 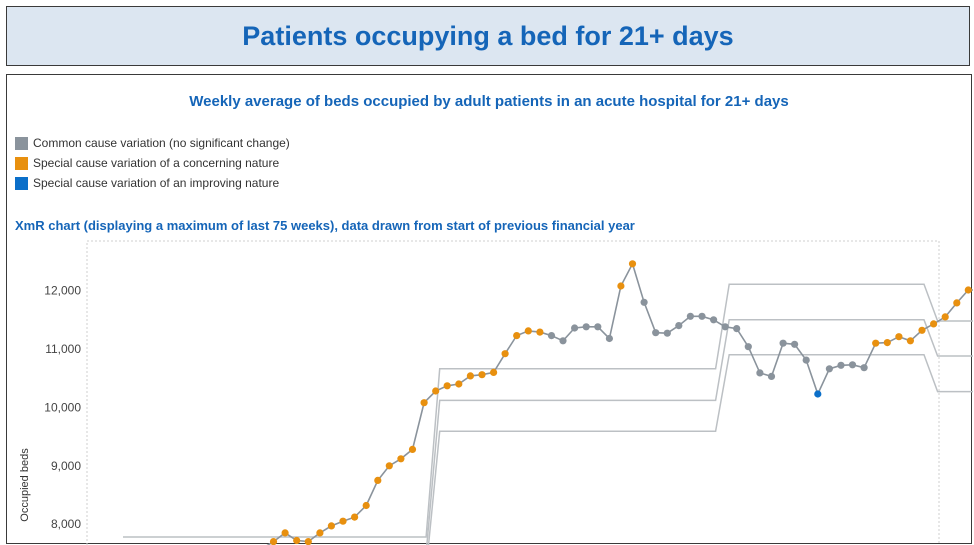 I want to click on y-tick-label: 11,000, so click(x=63, y=349).